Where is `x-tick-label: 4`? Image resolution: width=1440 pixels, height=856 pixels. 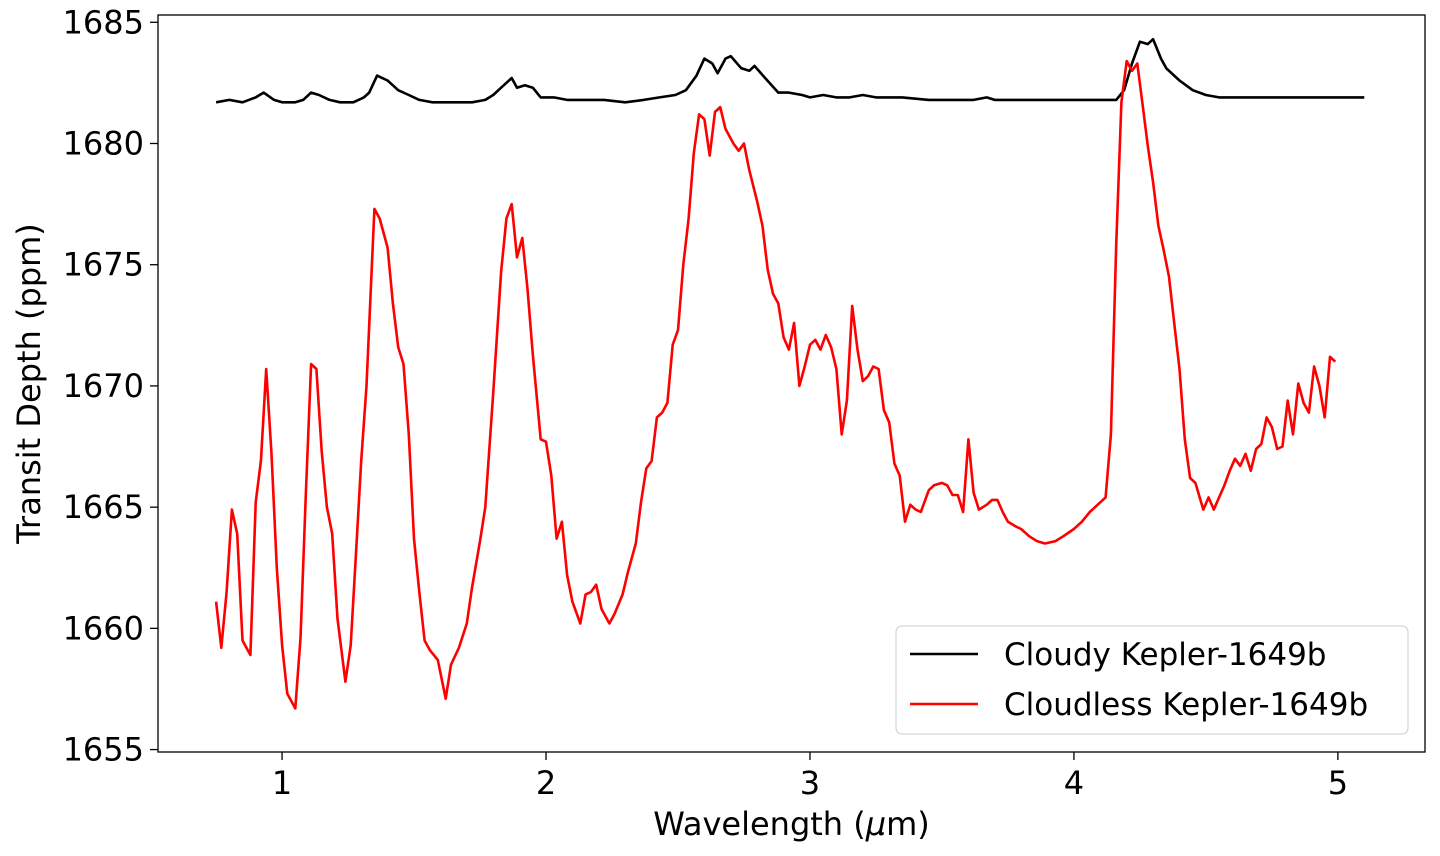 x-tick-label: 4 is located at coordinates (1074, 783).